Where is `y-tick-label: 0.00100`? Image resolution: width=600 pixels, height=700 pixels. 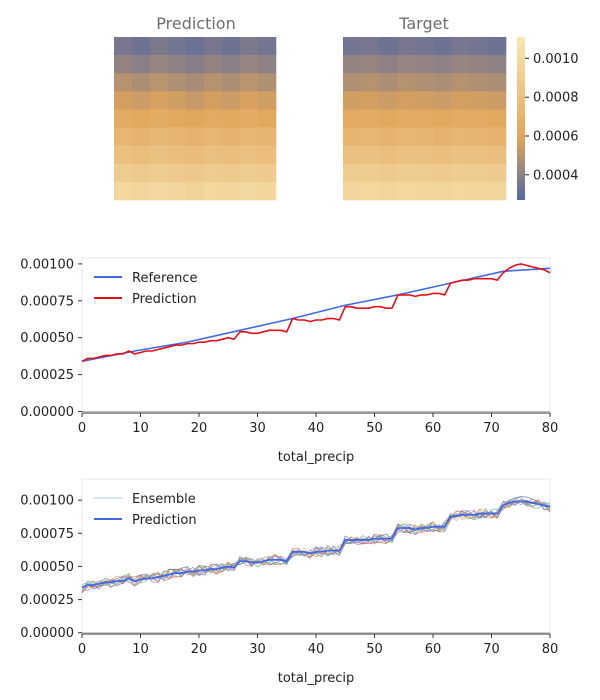 y-tick-label: 0.00100 is located at coordinates (47, 501).